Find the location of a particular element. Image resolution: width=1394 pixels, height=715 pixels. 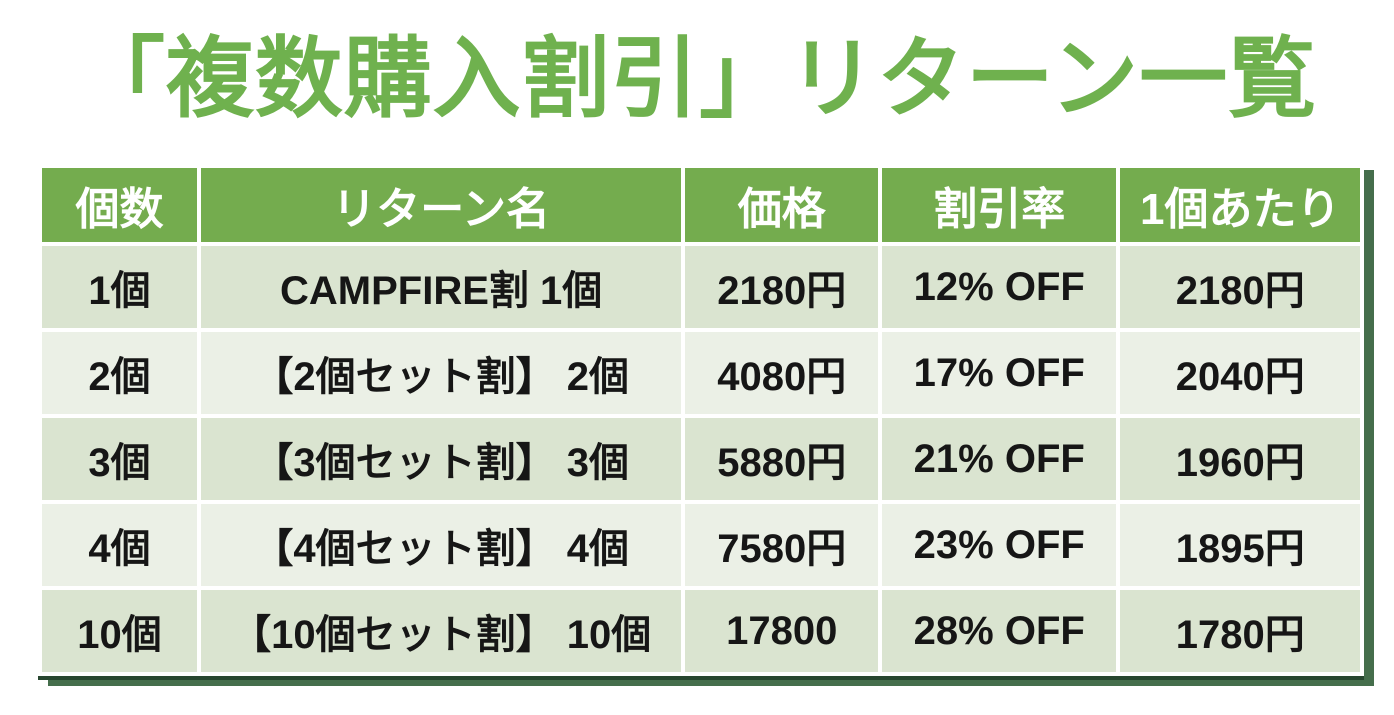

col-header-return-name: リターン名 is located at coordinates (441, 205).